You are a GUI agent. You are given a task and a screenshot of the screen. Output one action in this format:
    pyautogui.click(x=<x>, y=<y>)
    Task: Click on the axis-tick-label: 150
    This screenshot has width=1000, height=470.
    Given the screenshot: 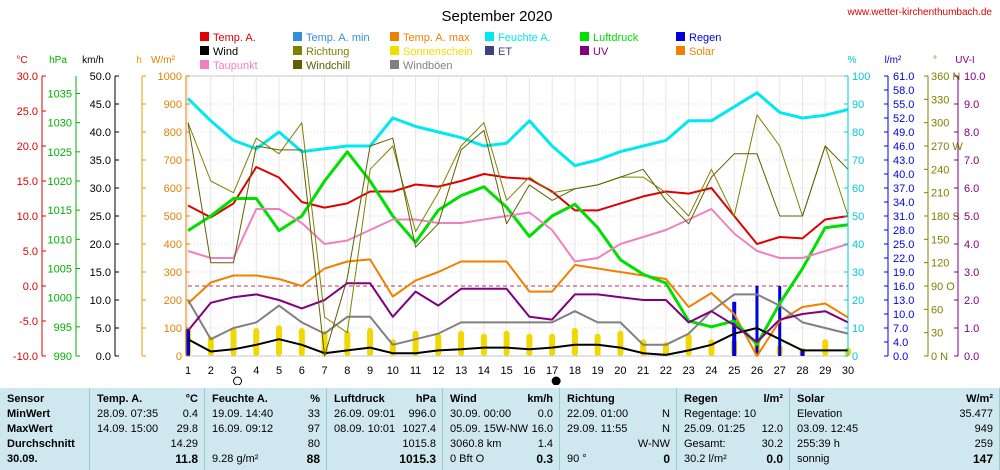 What is the action you would take?
    pyautogui.click(x=940, y=240)
    